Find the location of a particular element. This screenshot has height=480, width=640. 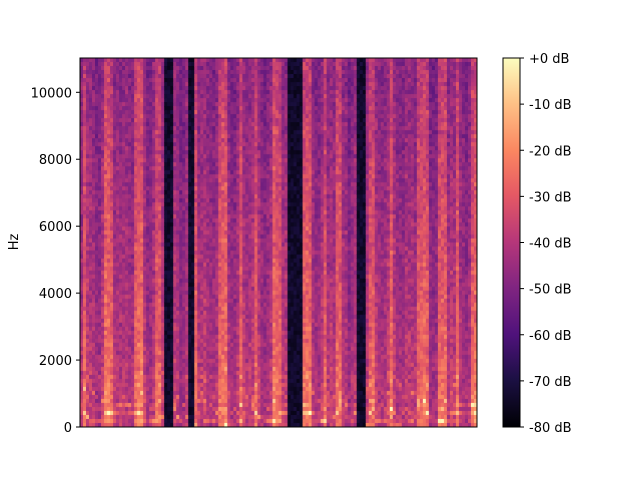

y-axis-label: Hz is located at coordinates (14, 242).